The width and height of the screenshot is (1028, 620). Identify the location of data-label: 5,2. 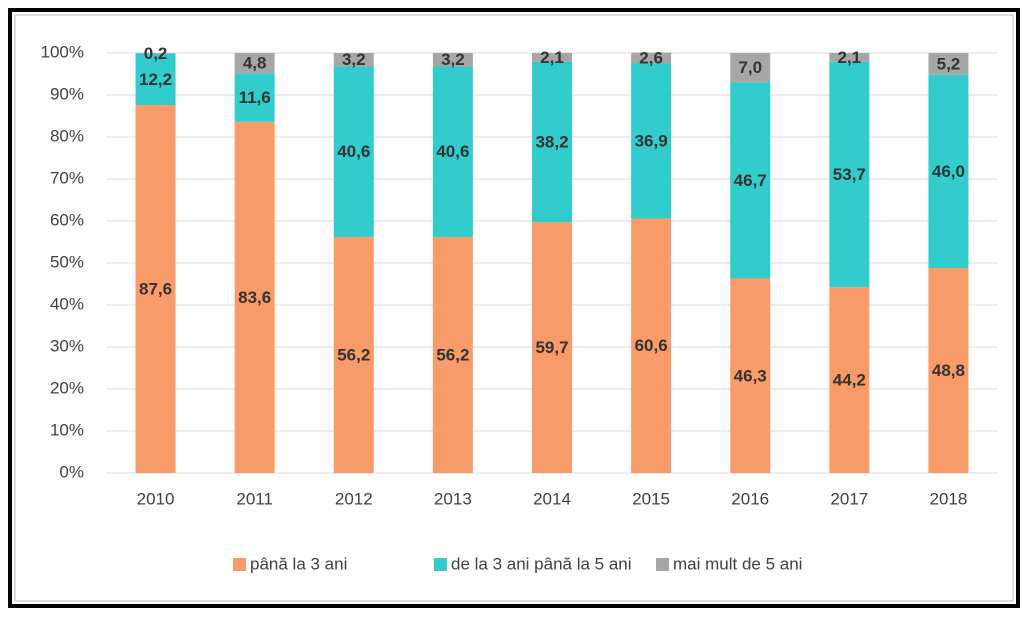
(949, 63).